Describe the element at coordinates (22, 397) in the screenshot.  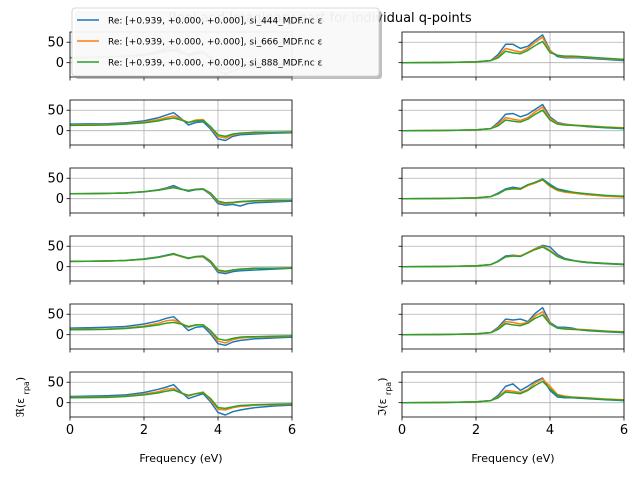
I see `y-axis-label-left: ℜ(ε rpa)` at that location.